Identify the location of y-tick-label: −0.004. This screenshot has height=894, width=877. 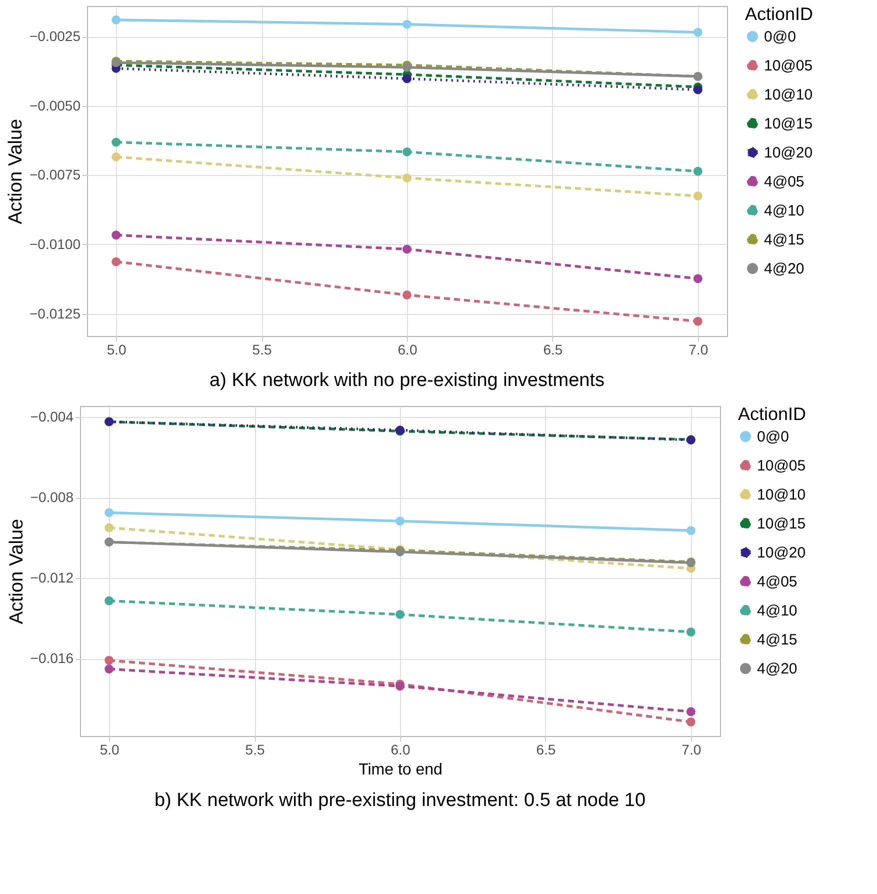
(52, 416).